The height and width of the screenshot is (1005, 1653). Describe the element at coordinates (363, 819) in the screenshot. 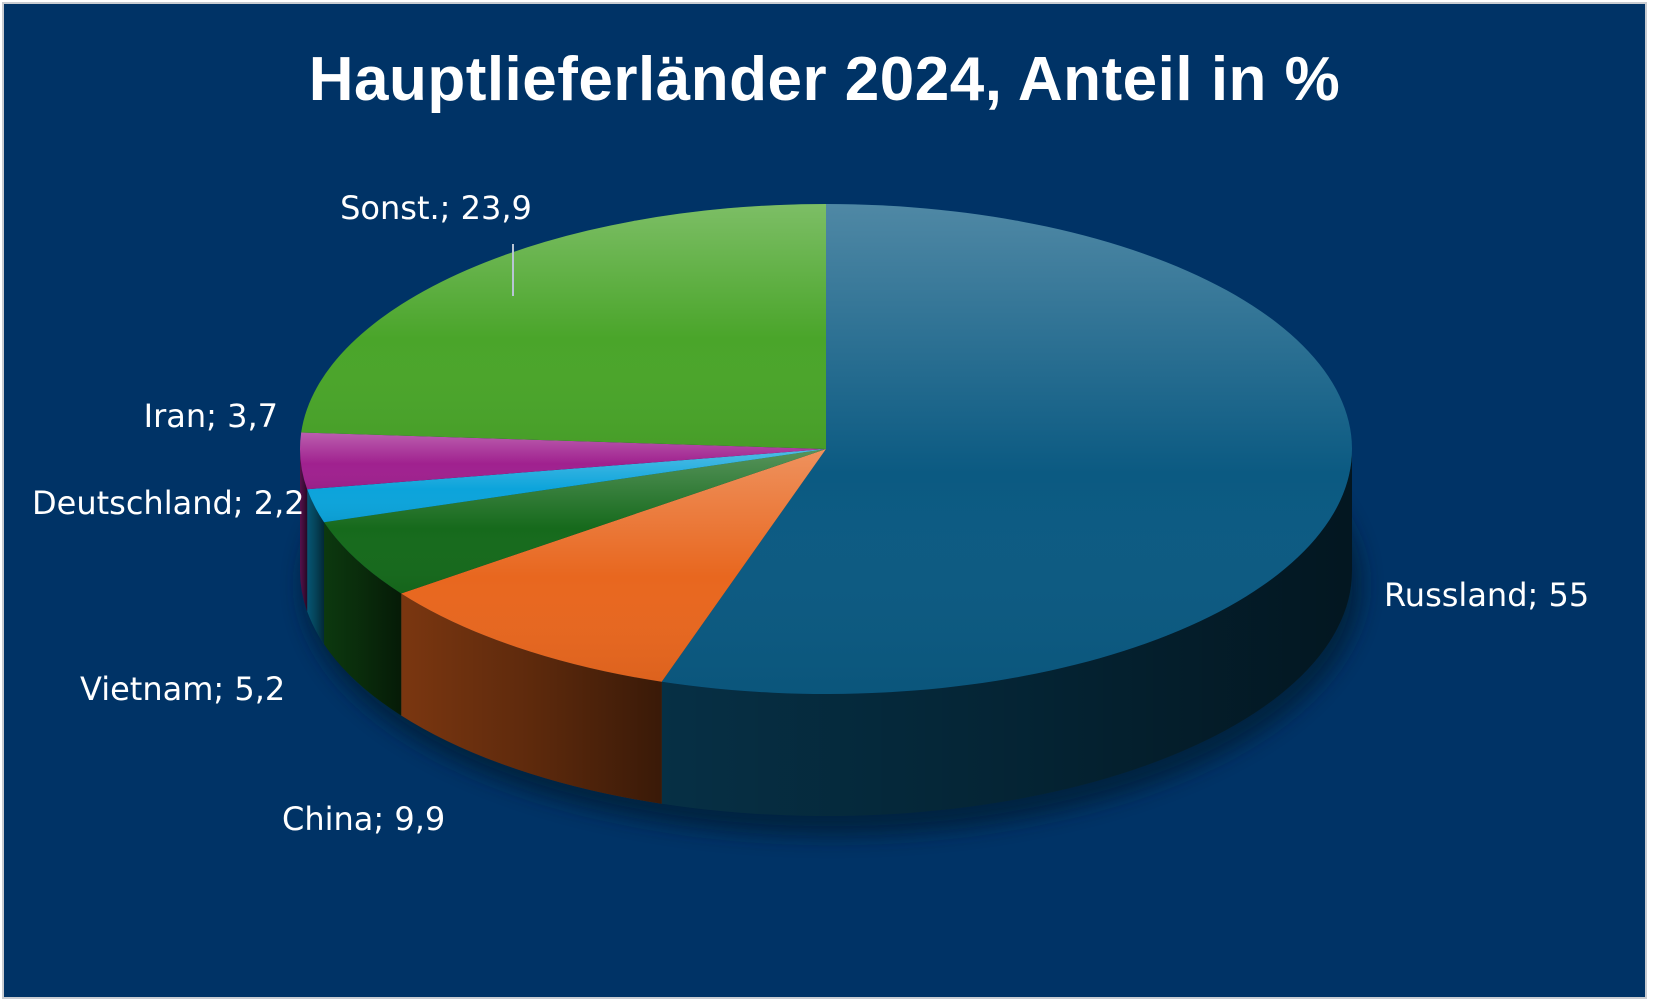

I see `data-label-china: China; 9,9` at that location.